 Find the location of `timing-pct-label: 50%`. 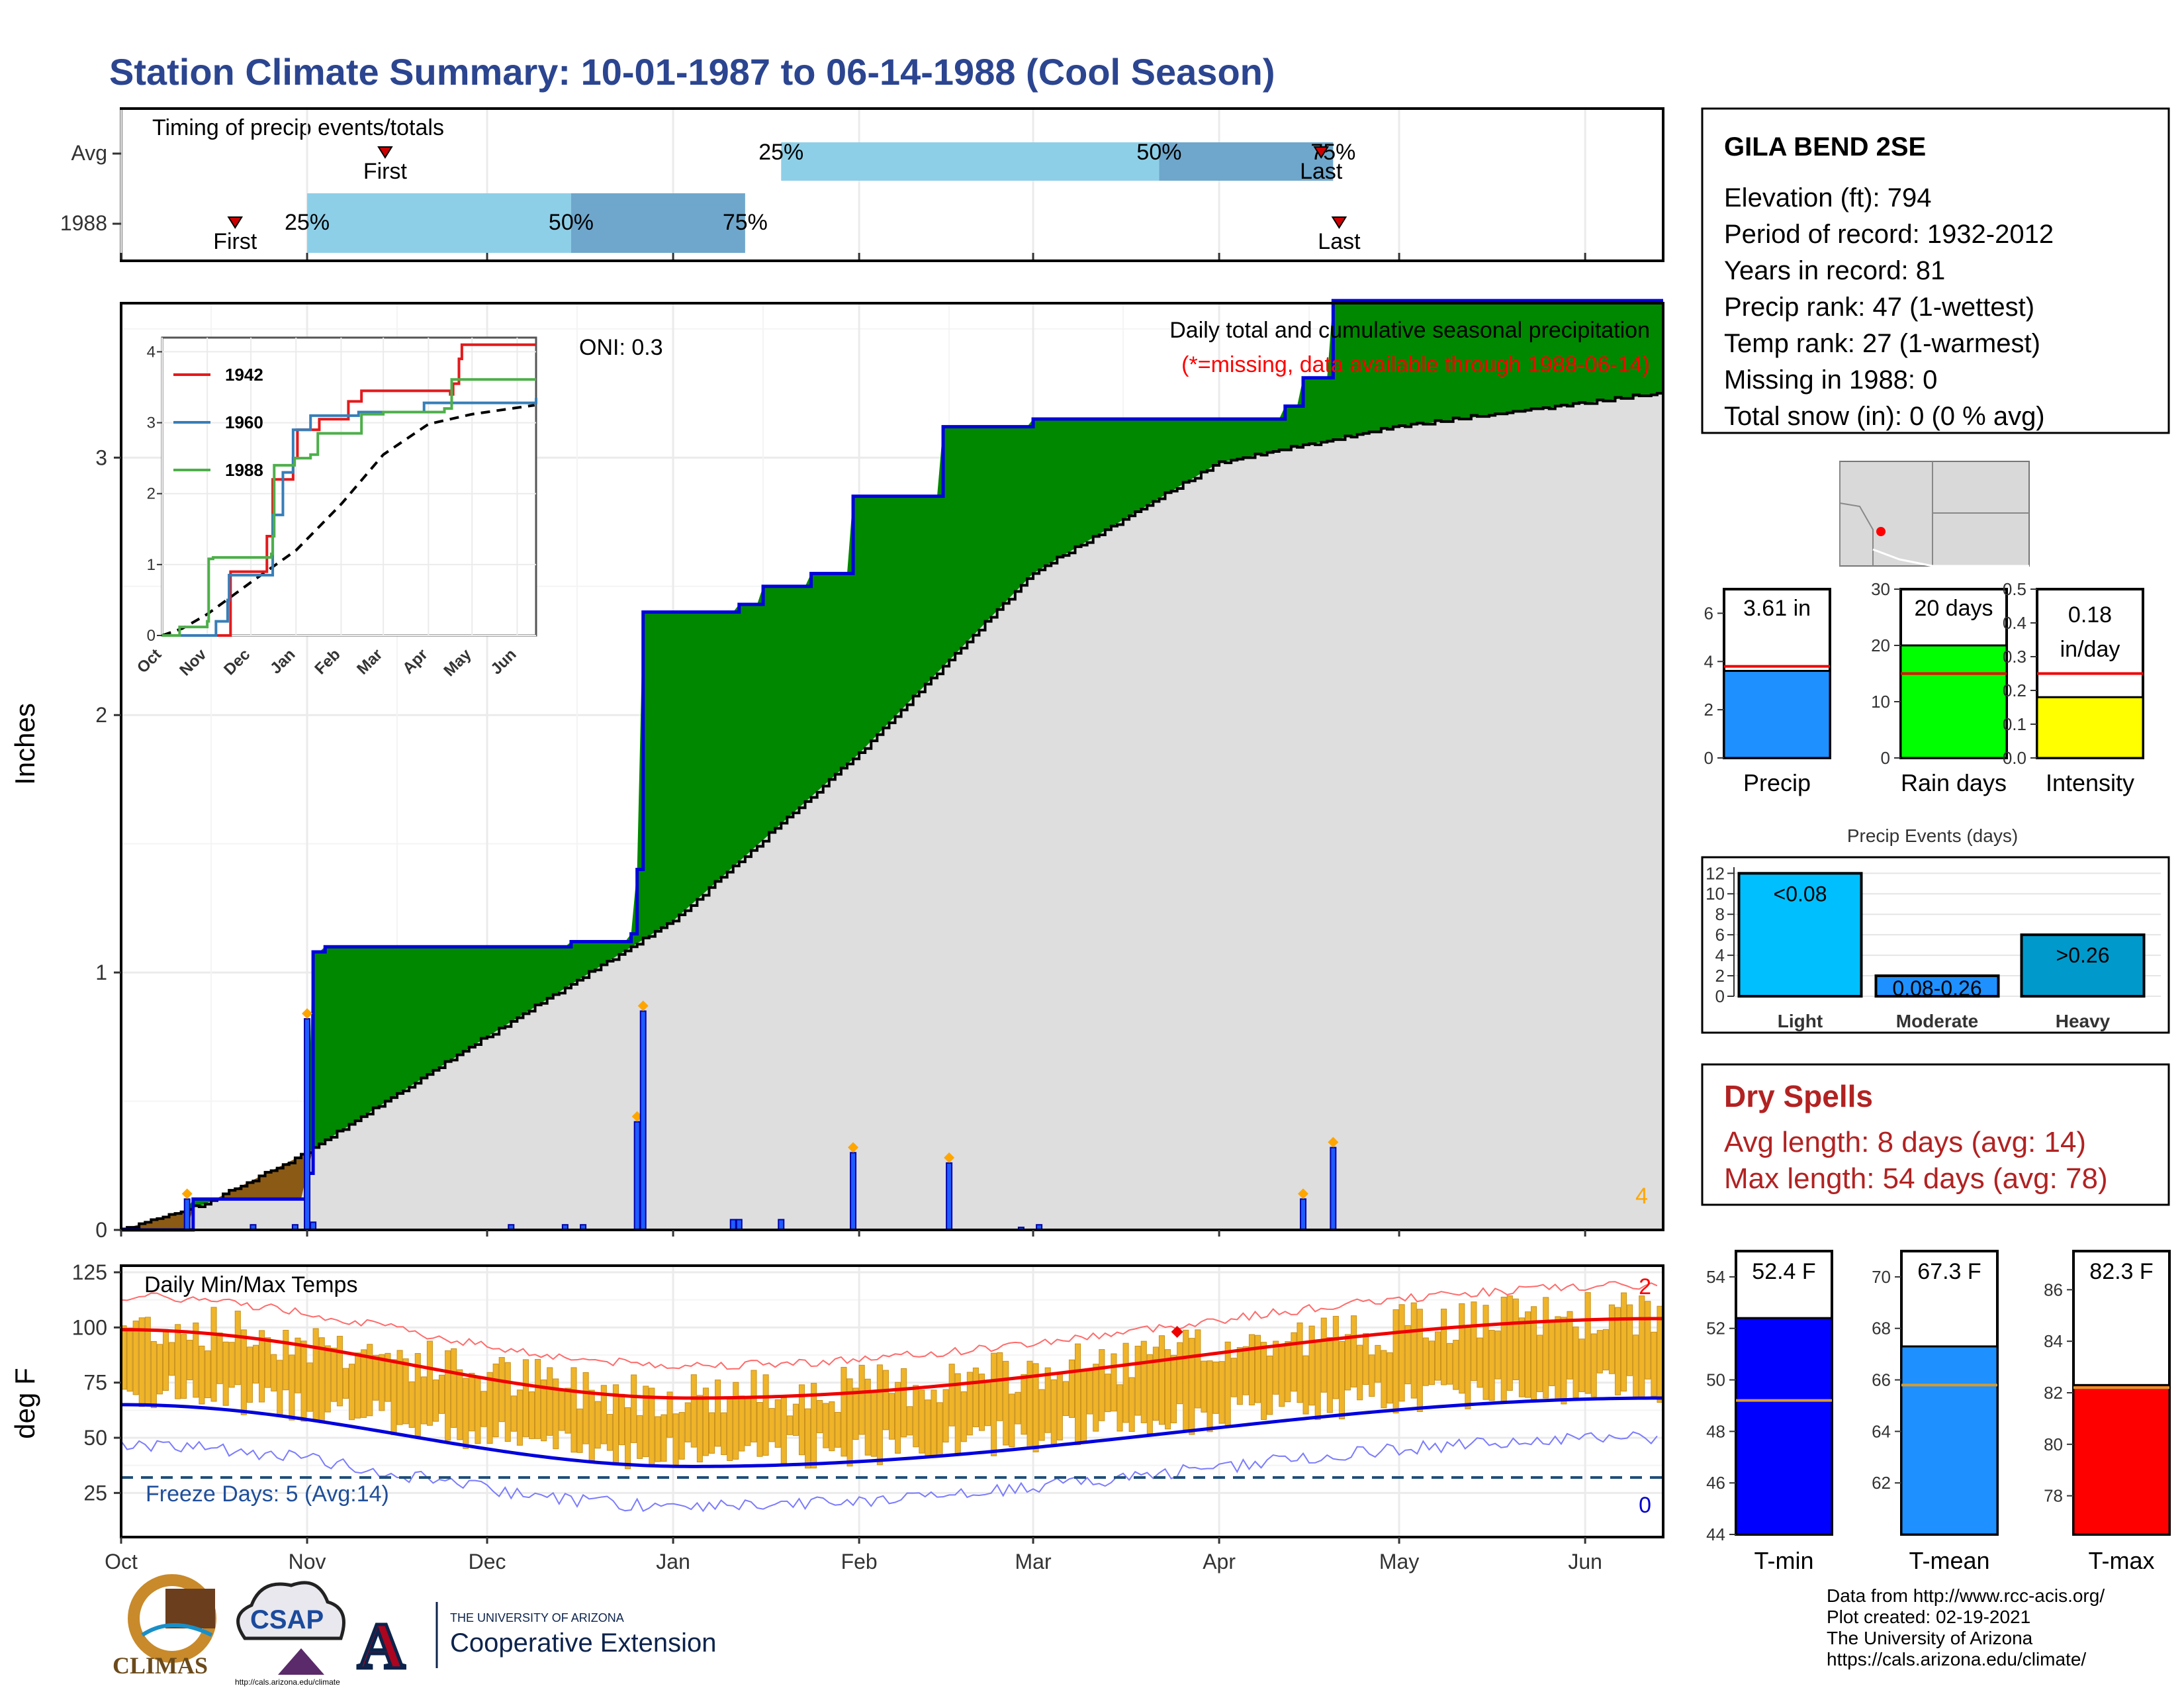

timing-pct-label: 50% is located at coordinates (1158, 152).